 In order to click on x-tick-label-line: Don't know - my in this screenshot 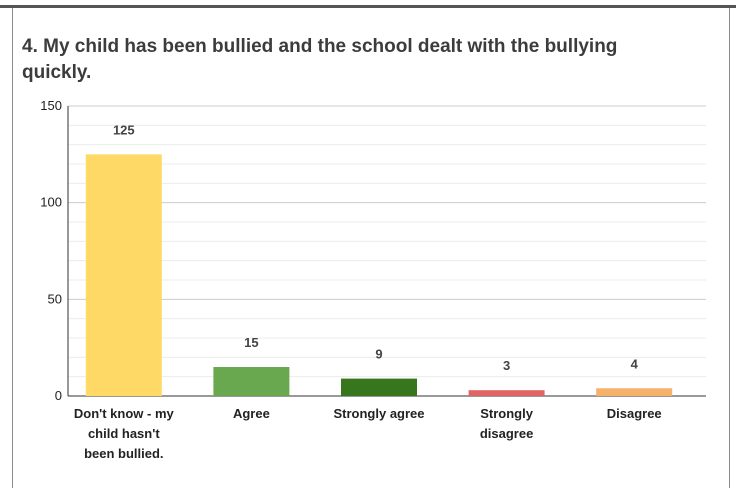, I will do `click(124, 413)`.